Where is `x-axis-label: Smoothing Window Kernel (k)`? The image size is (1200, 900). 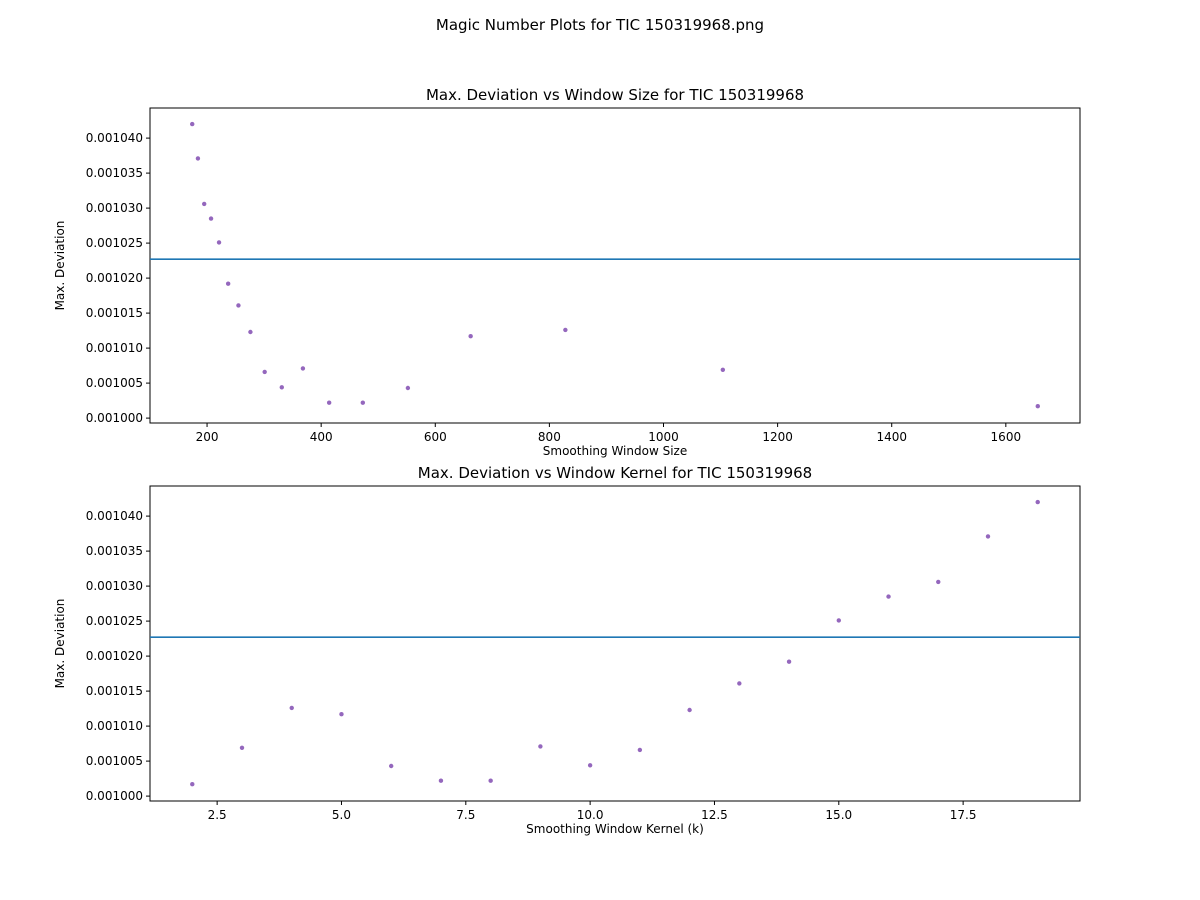 x-axis-label: Smoothing Window Kernel (k) is located at coordinates (615, 829).